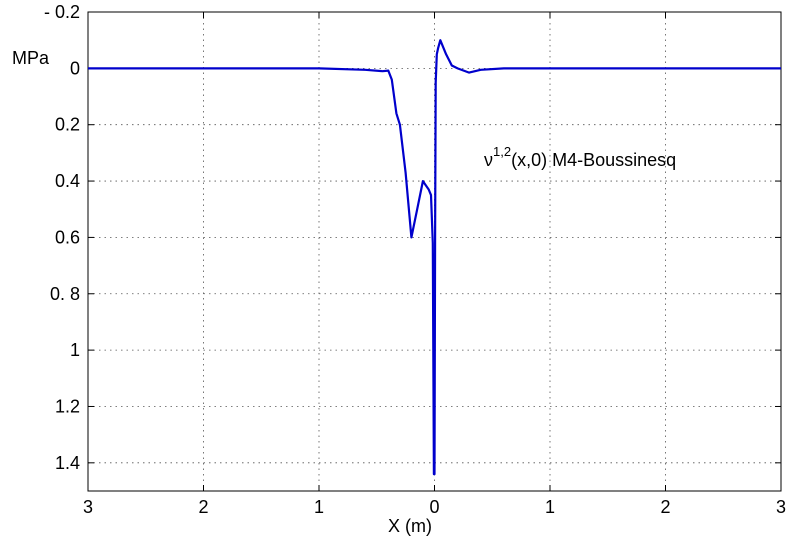  I want to click on y-tick-label: 0.6, so click(67, 237).